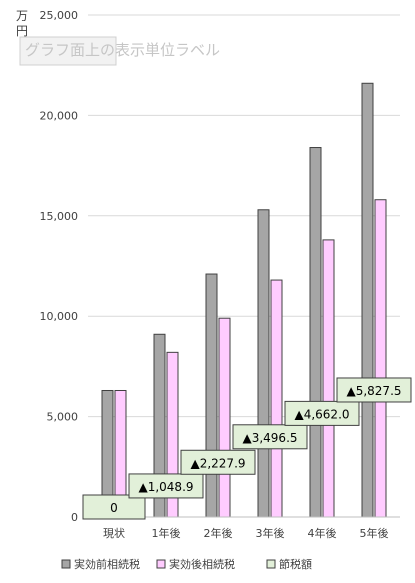 The height and width of the screenshot is (583, 415). Describe the element at coordinates (107, 564) in the screenshot. I see `legend-label: 実効前相続税` at that location.